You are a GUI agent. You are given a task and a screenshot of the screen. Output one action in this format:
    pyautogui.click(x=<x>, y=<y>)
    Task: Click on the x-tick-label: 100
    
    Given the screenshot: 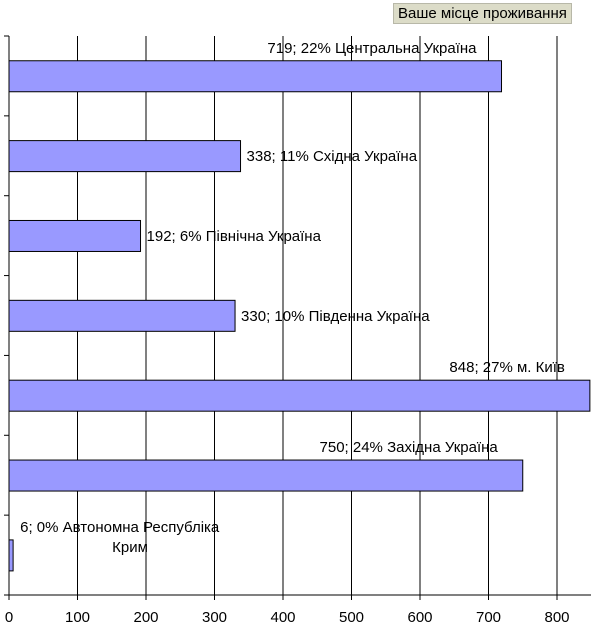 What is the action you would take?
    pyautogui.click(x=77, y=617)
    